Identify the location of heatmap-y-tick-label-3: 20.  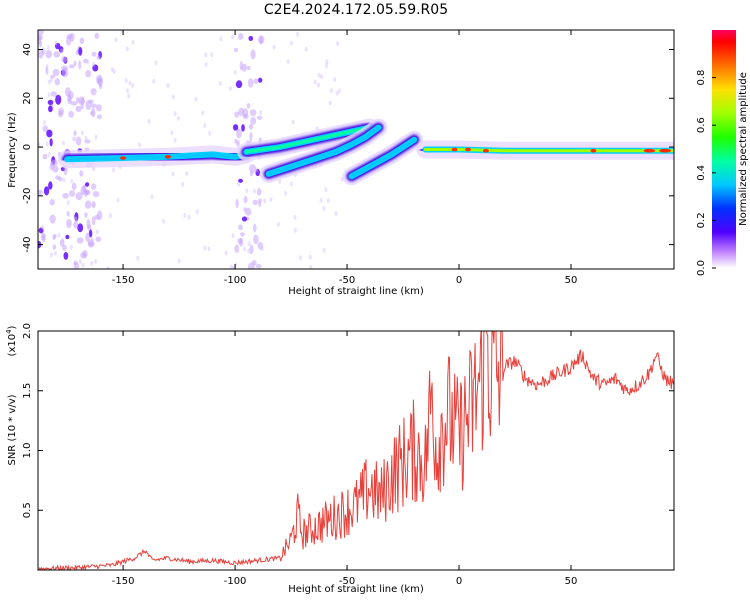
(27, 98).